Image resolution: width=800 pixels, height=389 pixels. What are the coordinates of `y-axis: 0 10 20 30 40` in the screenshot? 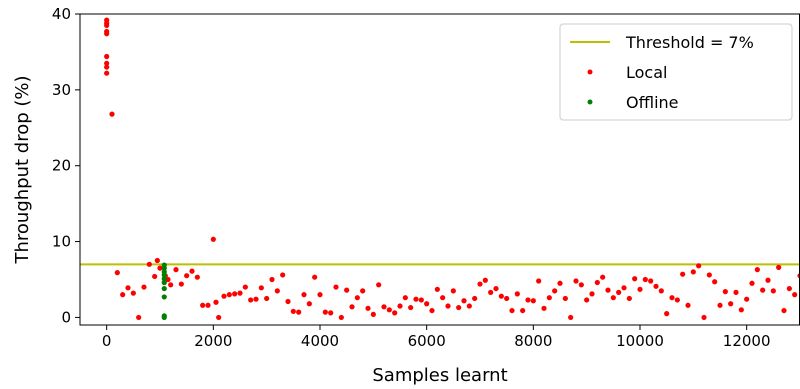 It's located at (66, 165).